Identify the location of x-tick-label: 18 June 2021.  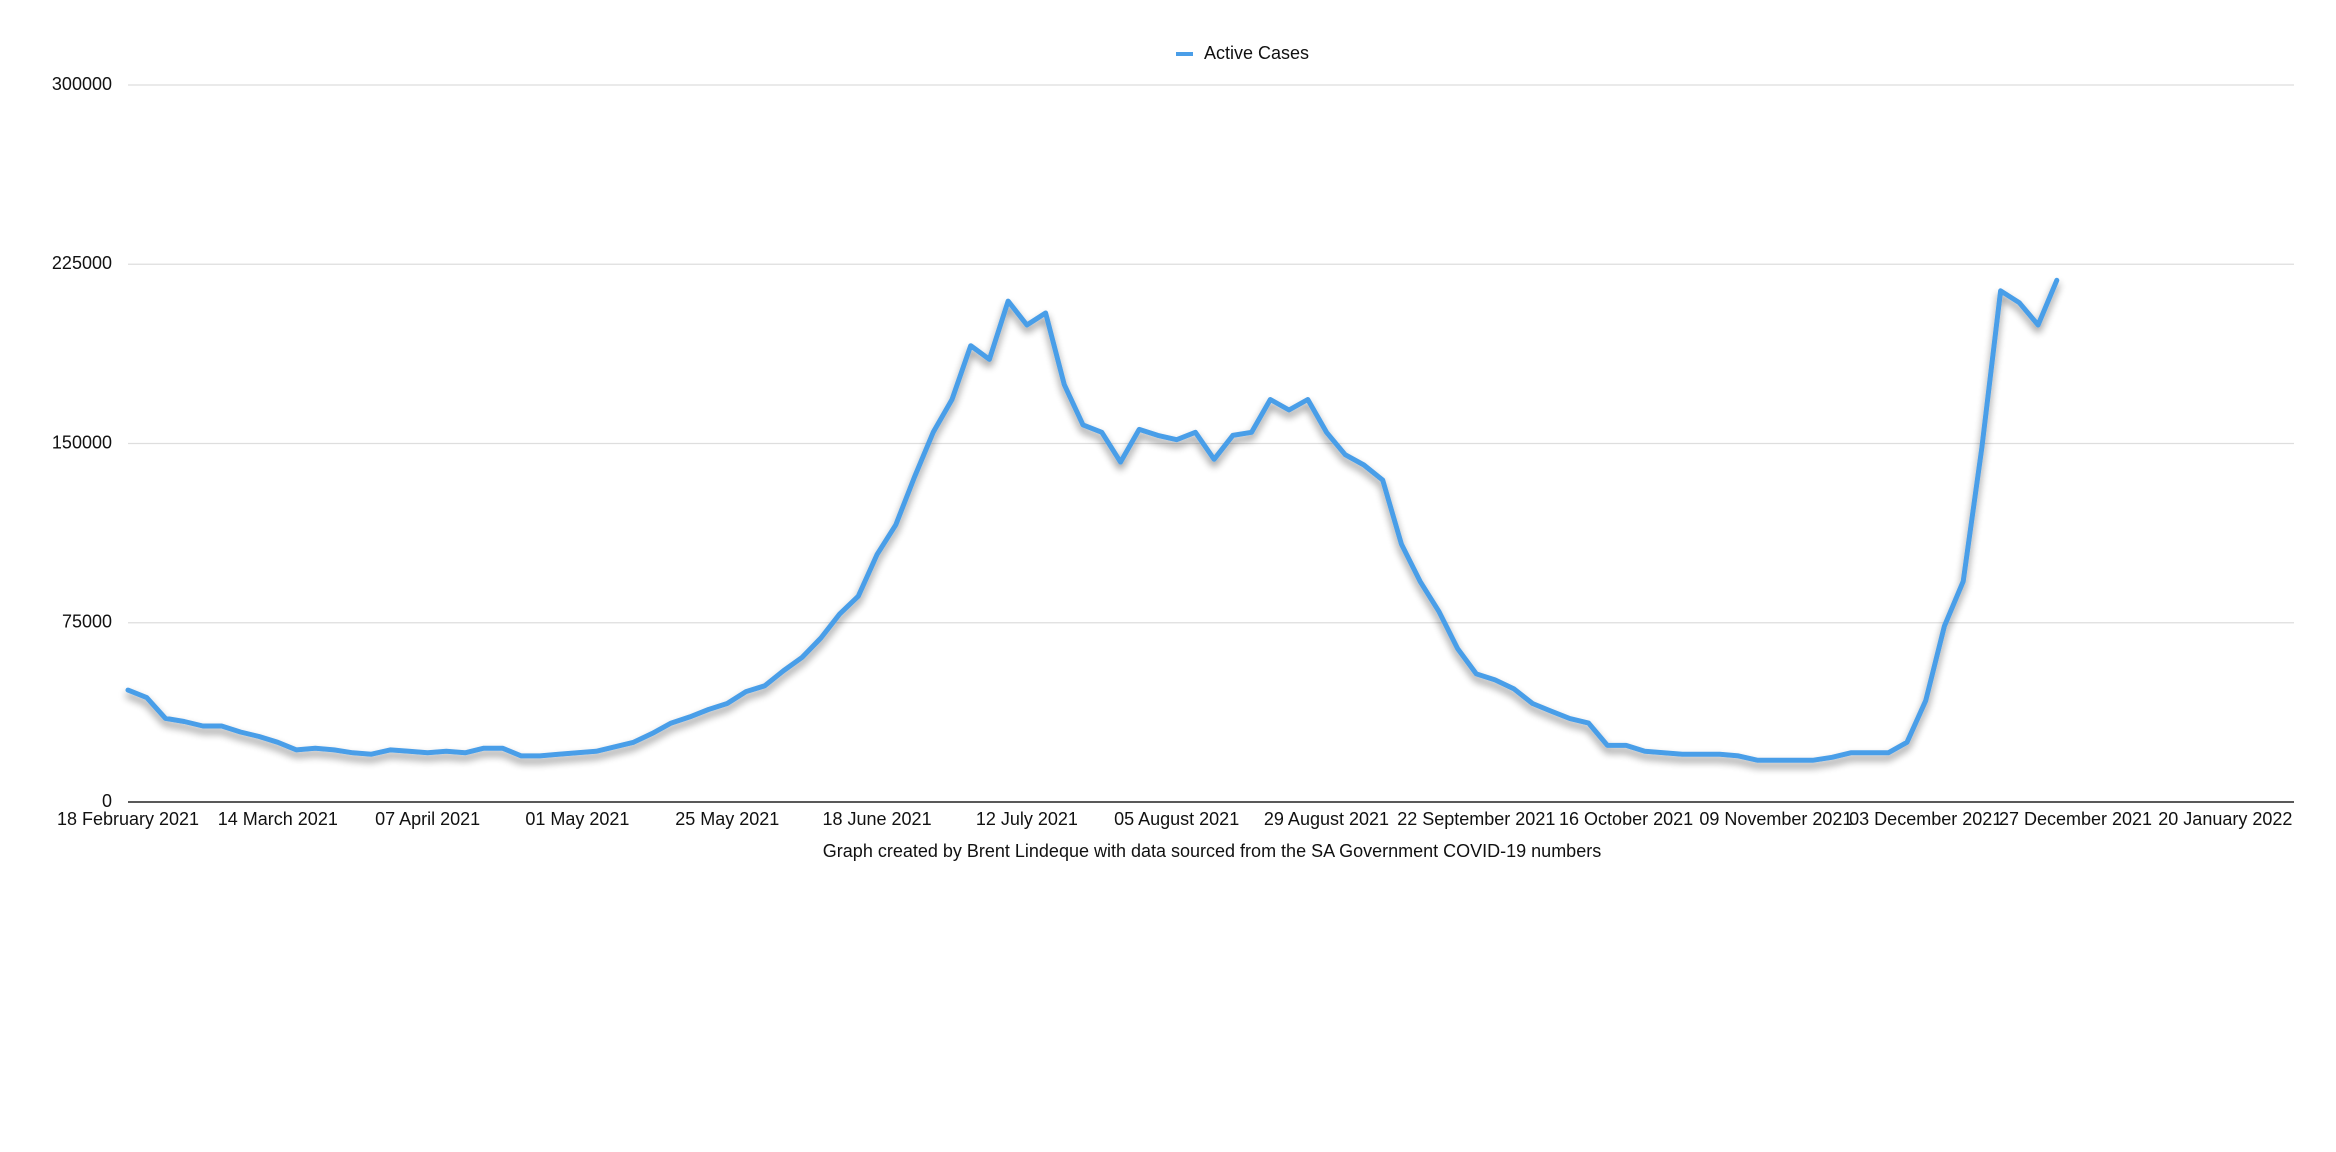
(876, 819).